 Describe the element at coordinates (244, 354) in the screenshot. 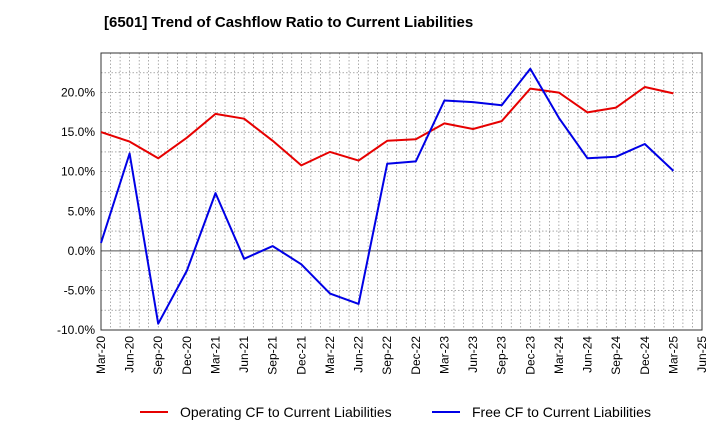

I see `x-tick-label: Jun-21` at that location.